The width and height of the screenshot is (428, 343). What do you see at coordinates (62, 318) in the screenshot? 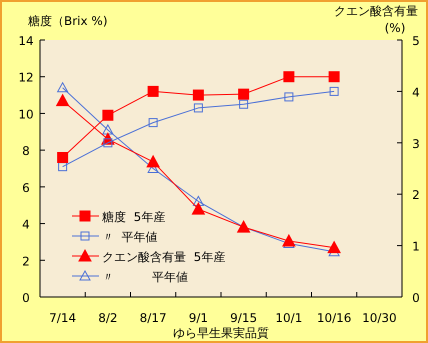
I see `x-tick-label: 7/14` at bounding box center [62, 318].